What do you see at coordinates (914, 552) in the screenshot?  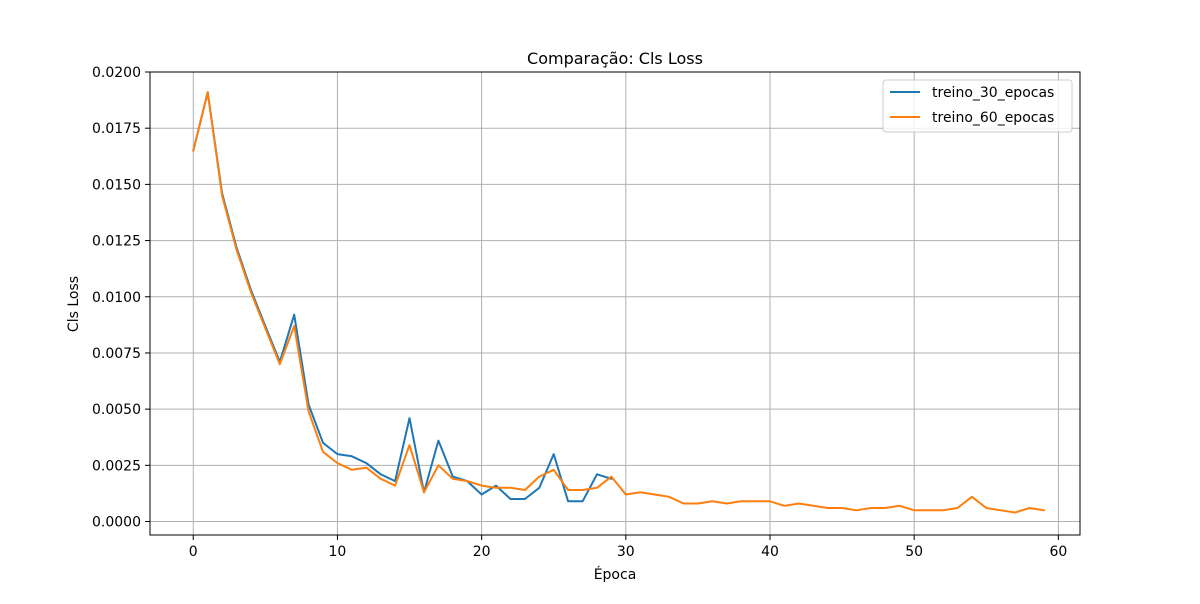 I see `x-tick-label: 50` at bounding box center [914, 552].